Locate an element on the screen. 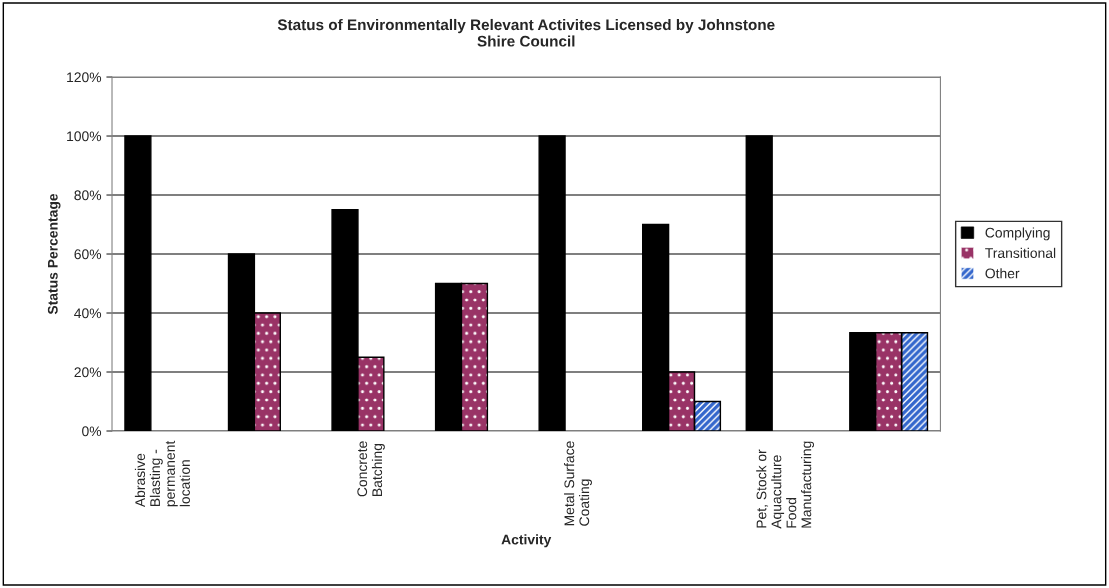 This screenshot has width=1109, height=588. y-axis-title: Status Percentage is located at coordinates (54, 254).